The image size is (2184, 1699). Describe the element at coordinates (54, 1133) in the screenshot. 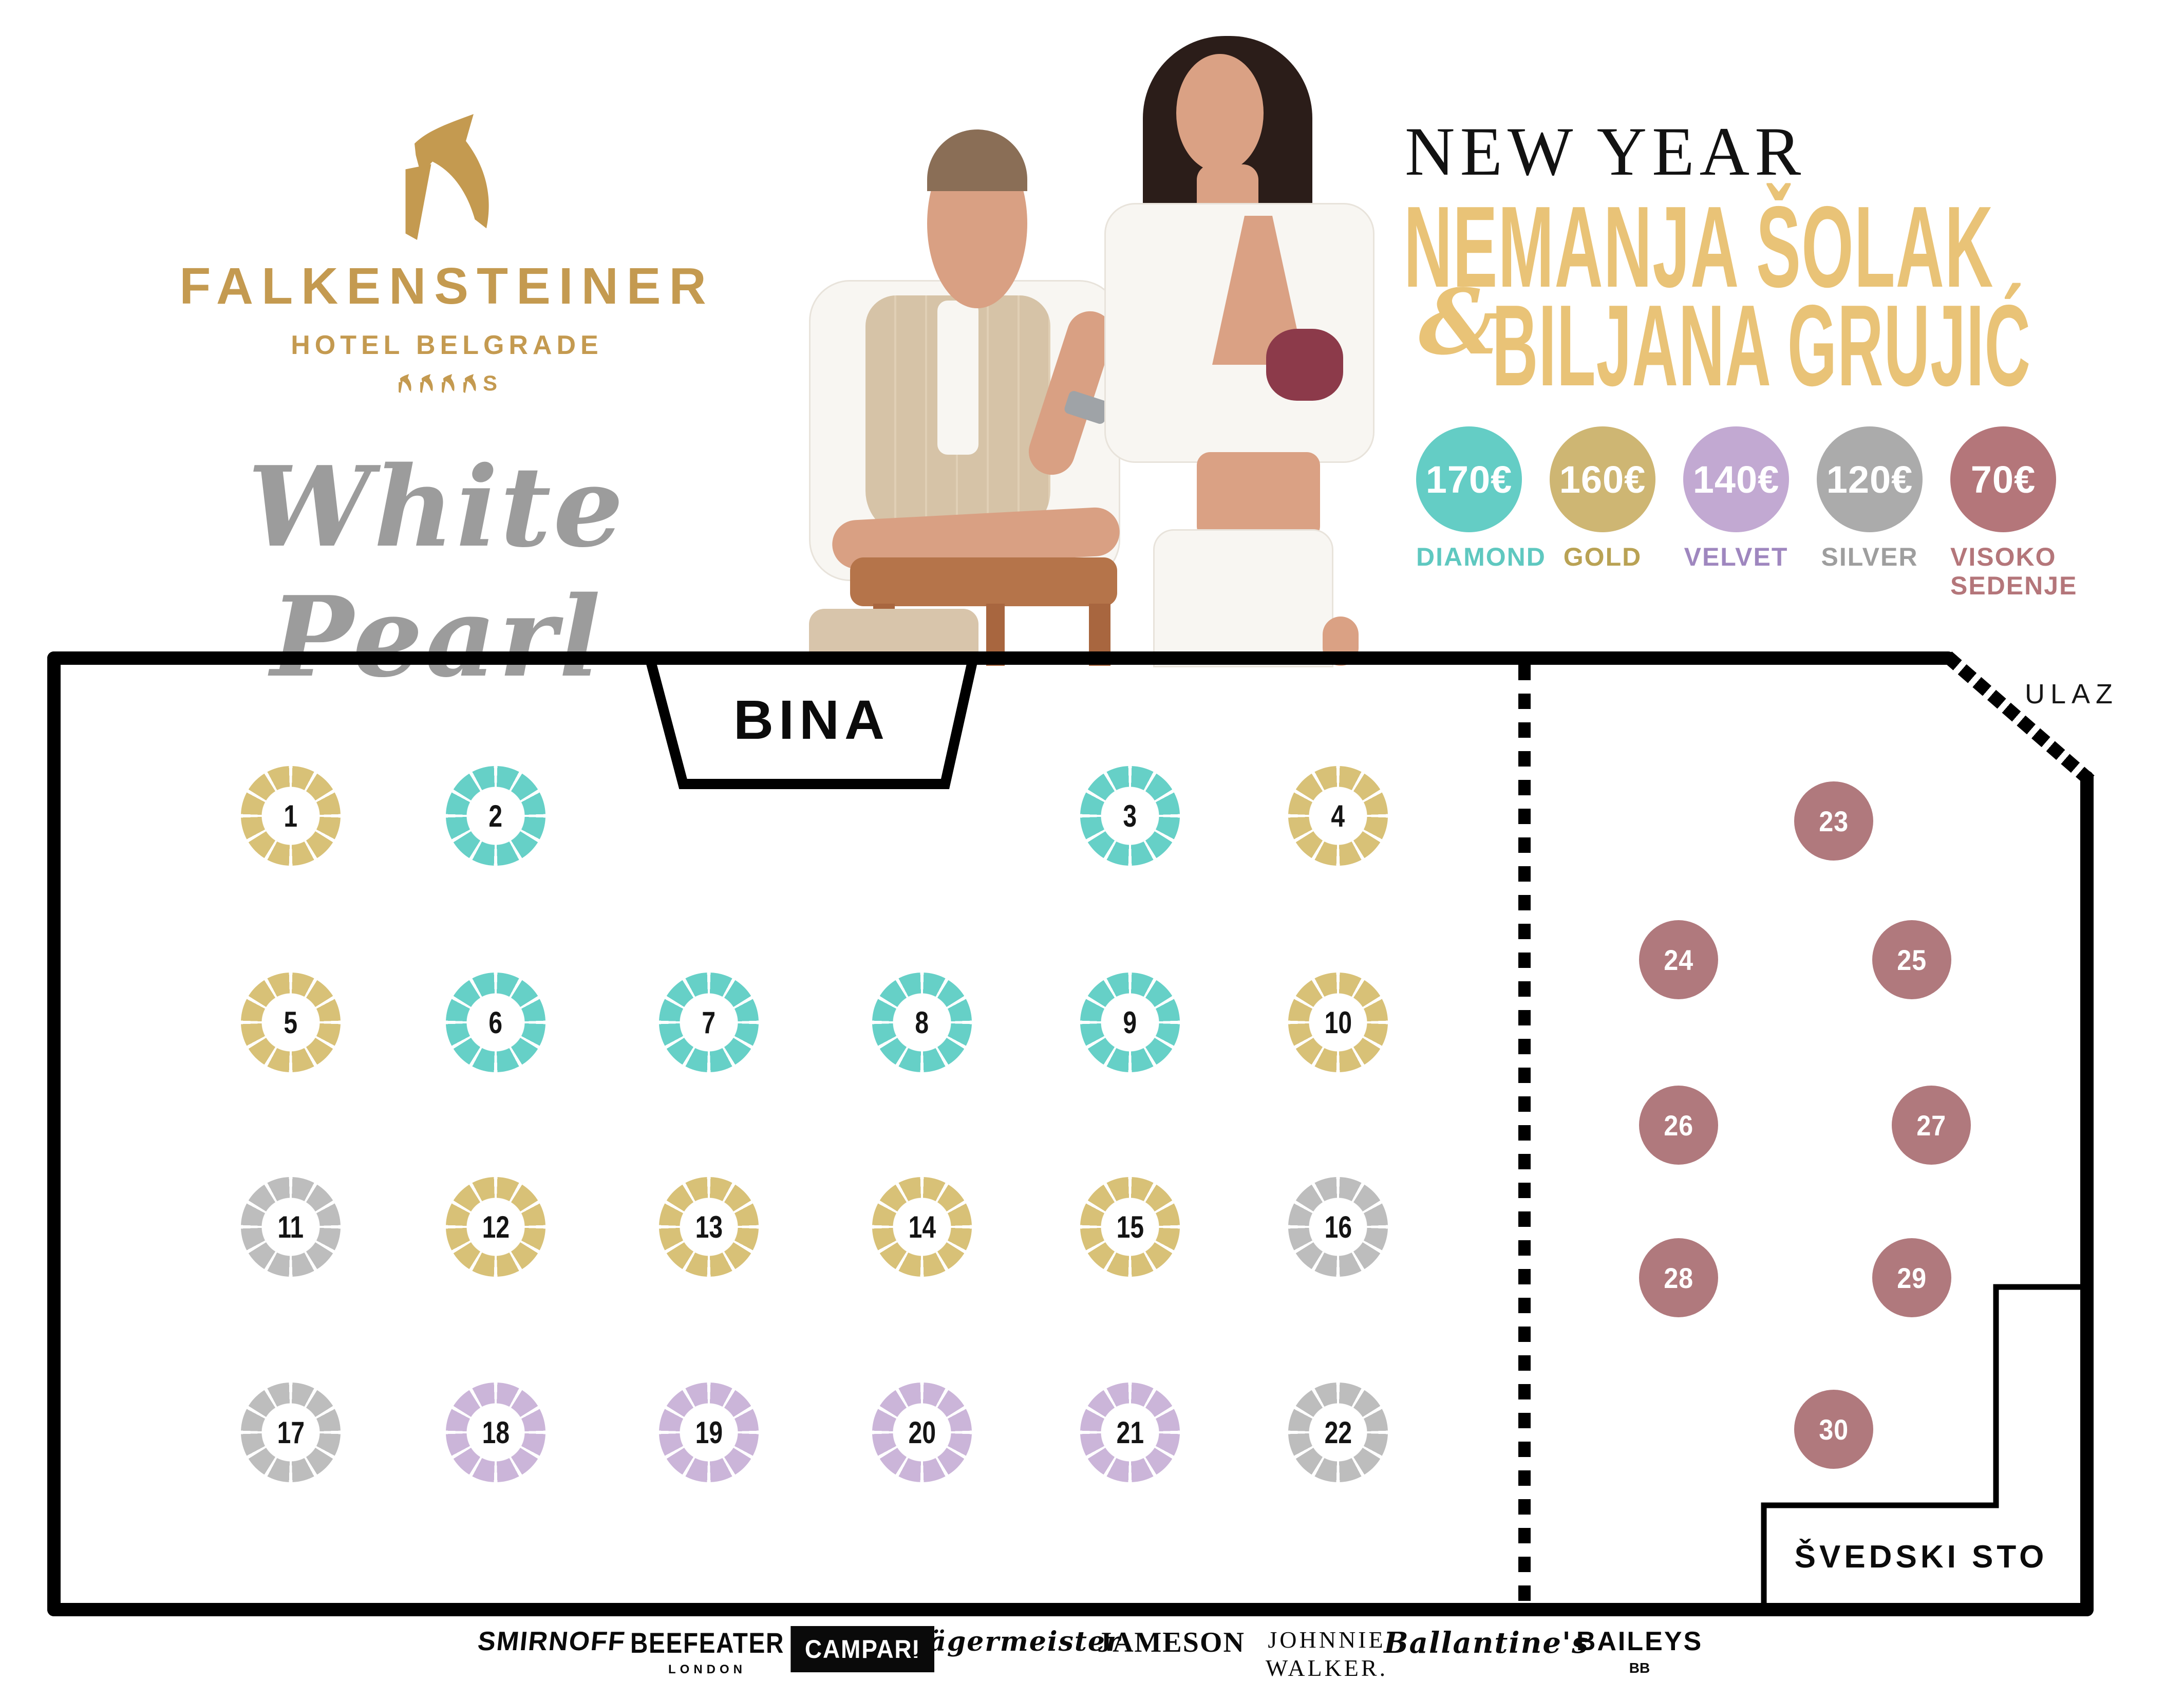

I see `map-border-left` at that location.